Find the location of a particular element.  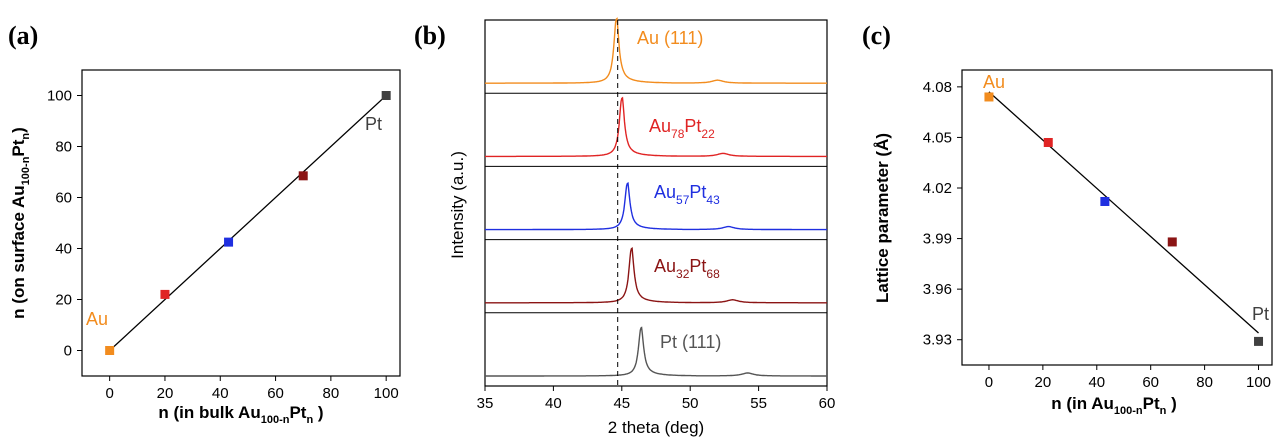

x-tick-label-c: 20 is located at coordinates (1043, 382).